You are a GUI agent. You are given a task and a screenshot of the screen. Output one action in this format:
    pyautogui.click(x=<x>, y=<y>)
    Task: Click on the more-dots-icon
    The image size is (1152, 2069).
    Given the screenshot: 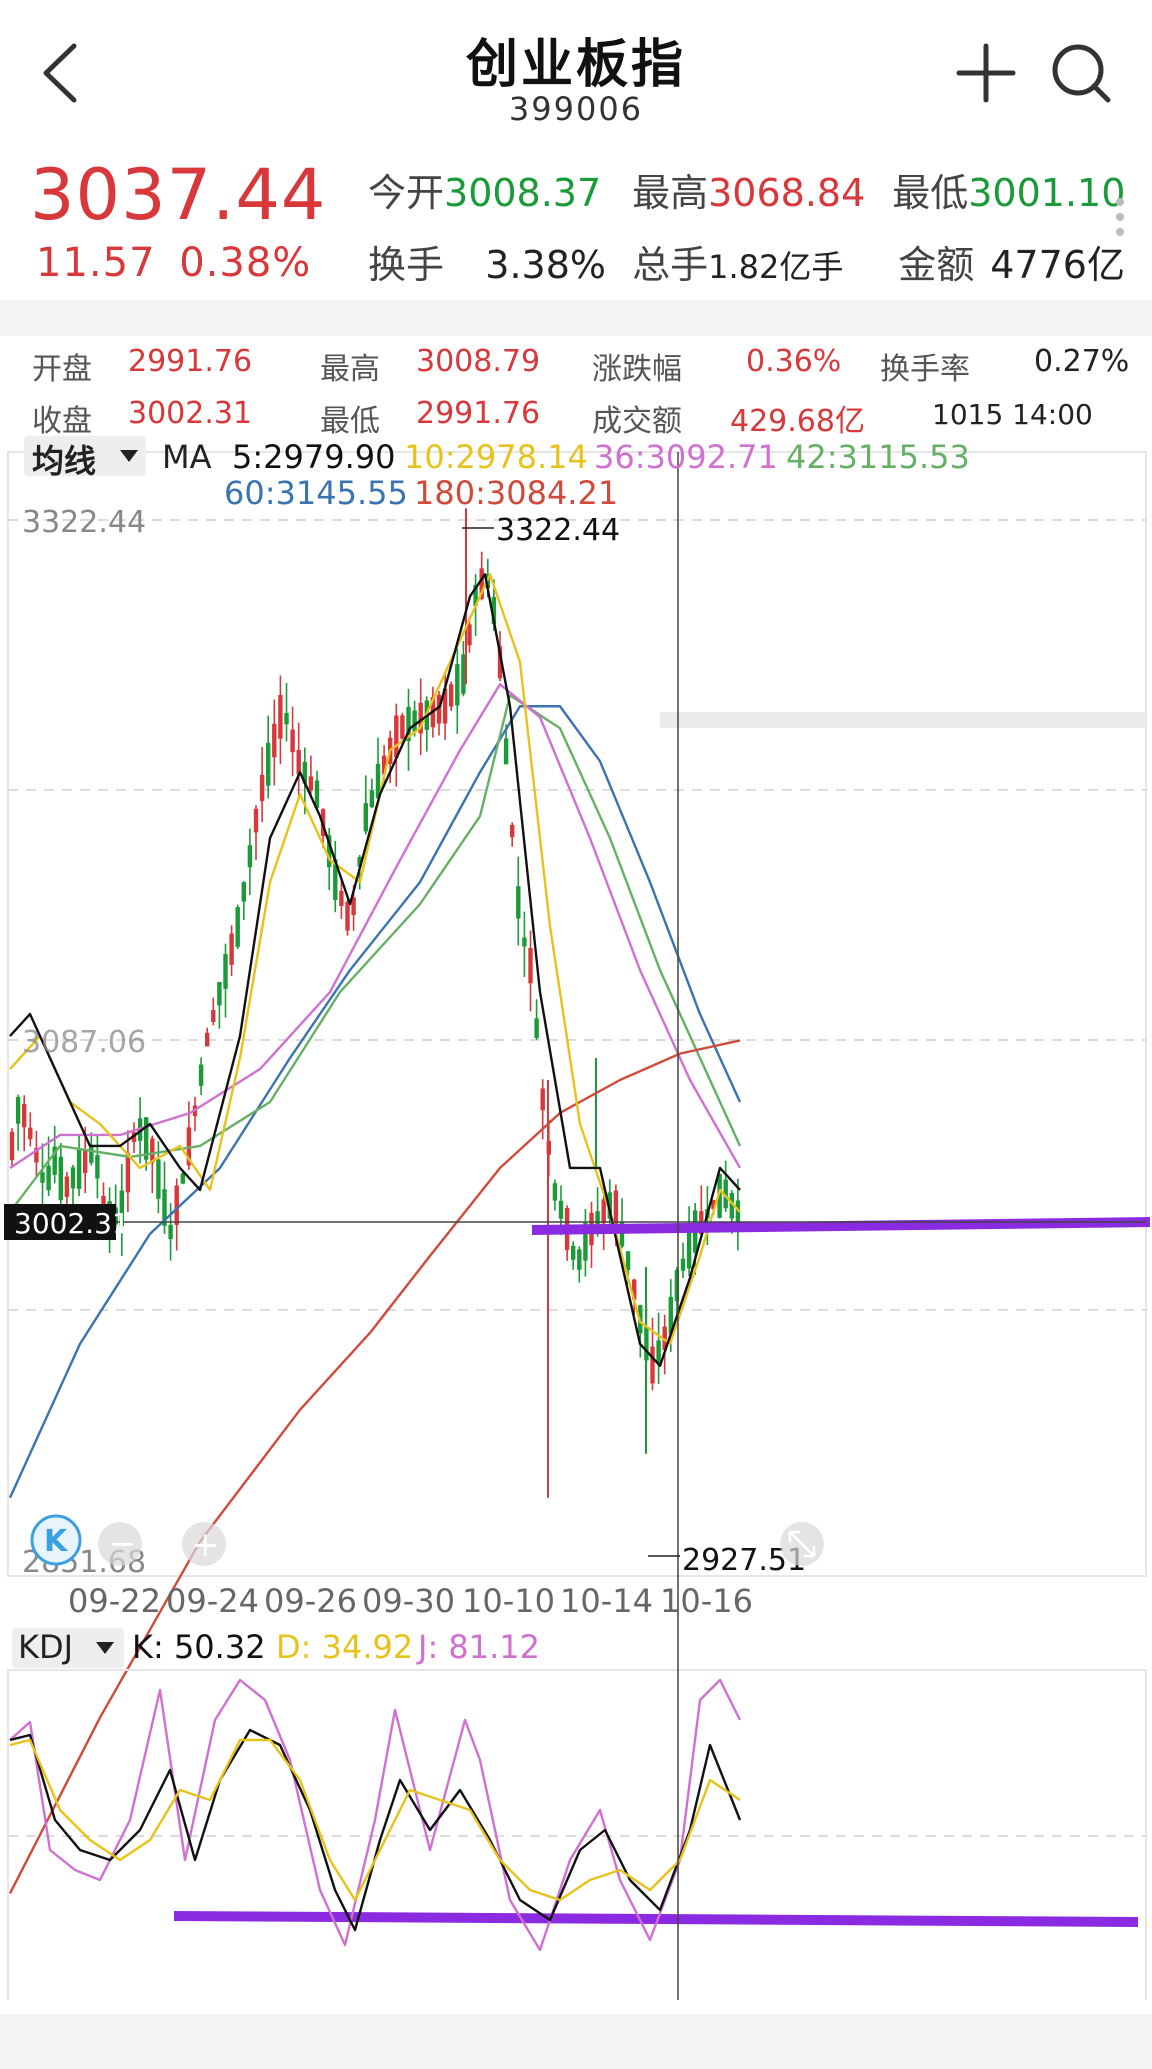 What is the action you would take?
    pyautogui.click(x=1120, y=223)
    